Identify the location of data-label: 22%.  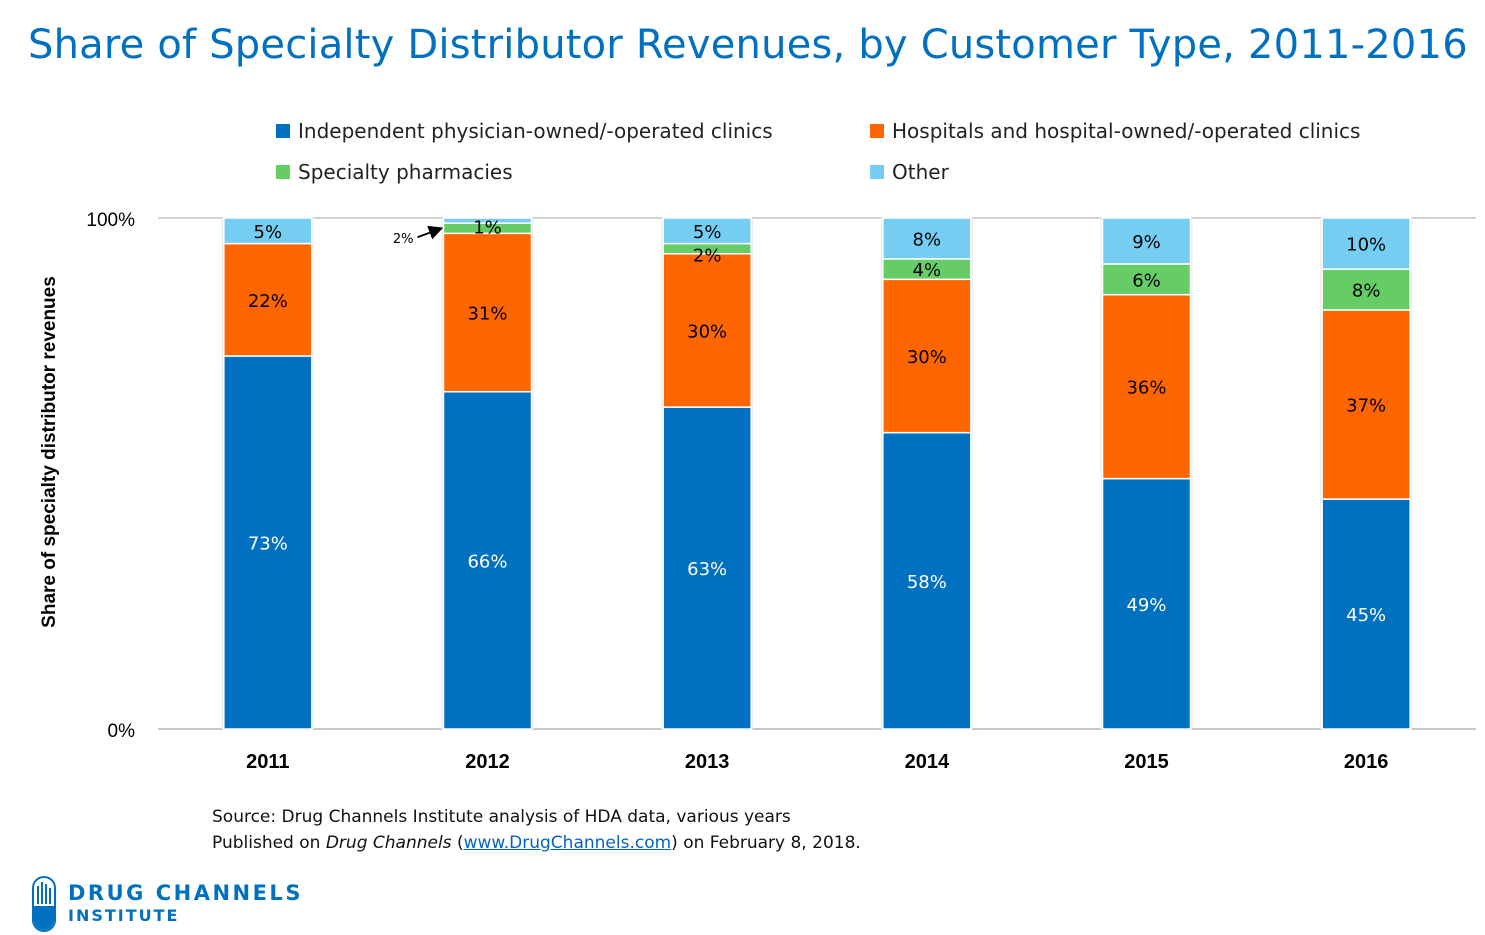
(268, 301).